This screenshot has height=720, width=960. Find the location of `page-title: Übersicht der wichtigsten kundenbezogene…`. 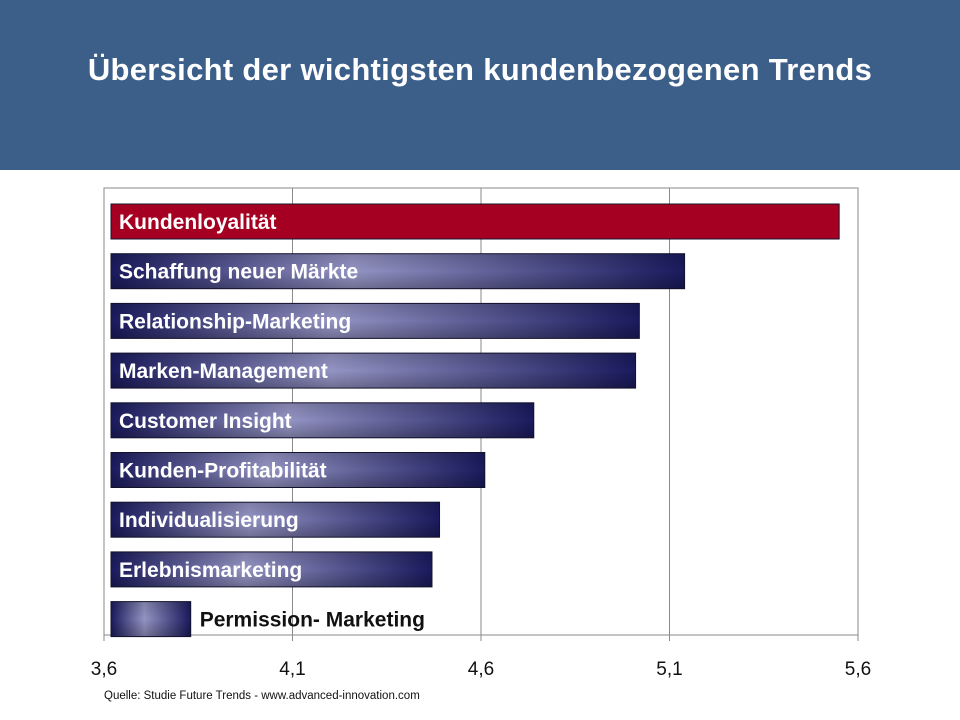

page-title: Übersicht der wichtigsten kundenbezogene… is located at coordinates (480, 69).